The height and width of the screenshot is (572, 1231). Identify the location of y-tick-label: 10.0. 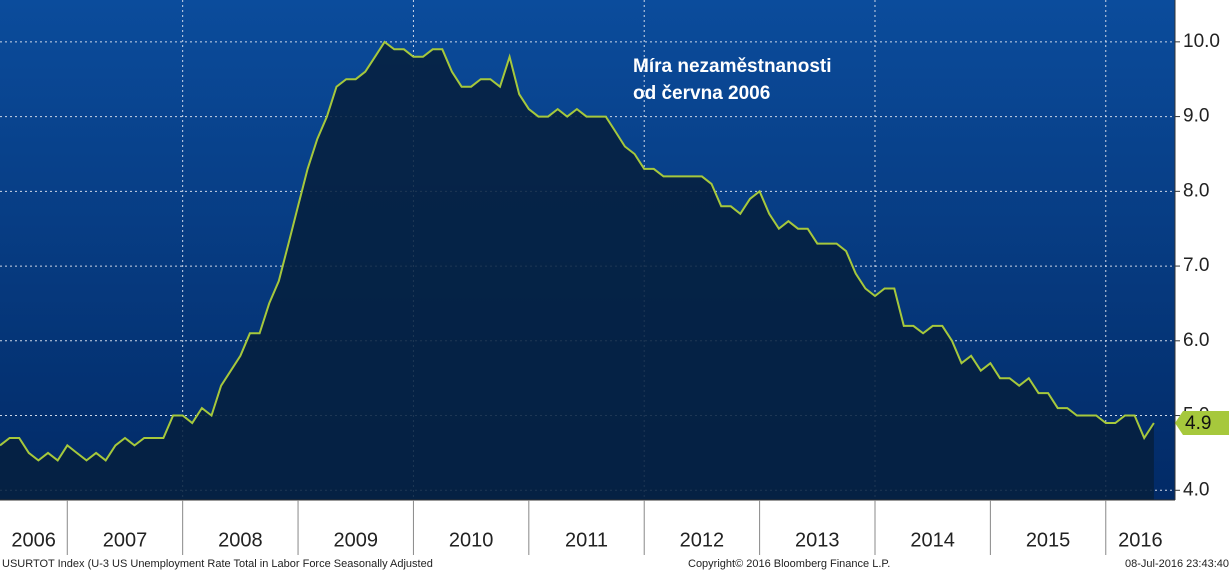
(1201, 41).